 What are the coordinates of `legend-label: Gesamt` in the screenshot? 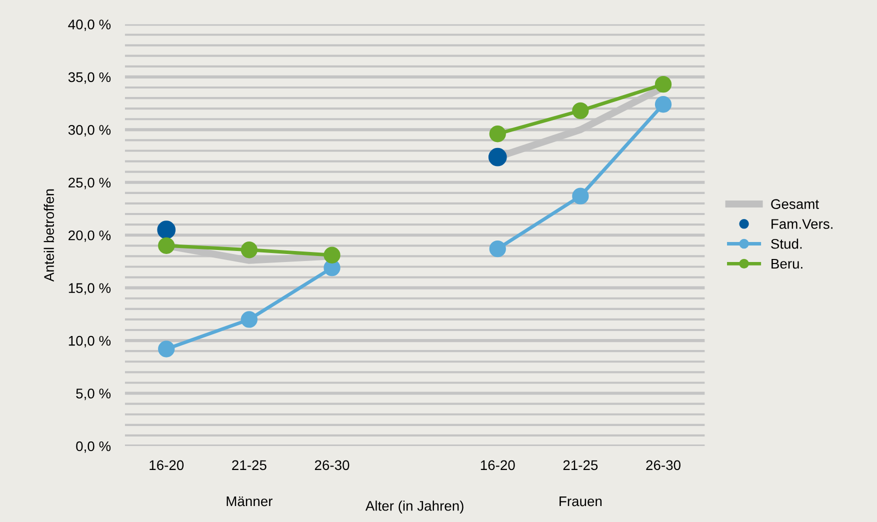 It's located at (795, 204).